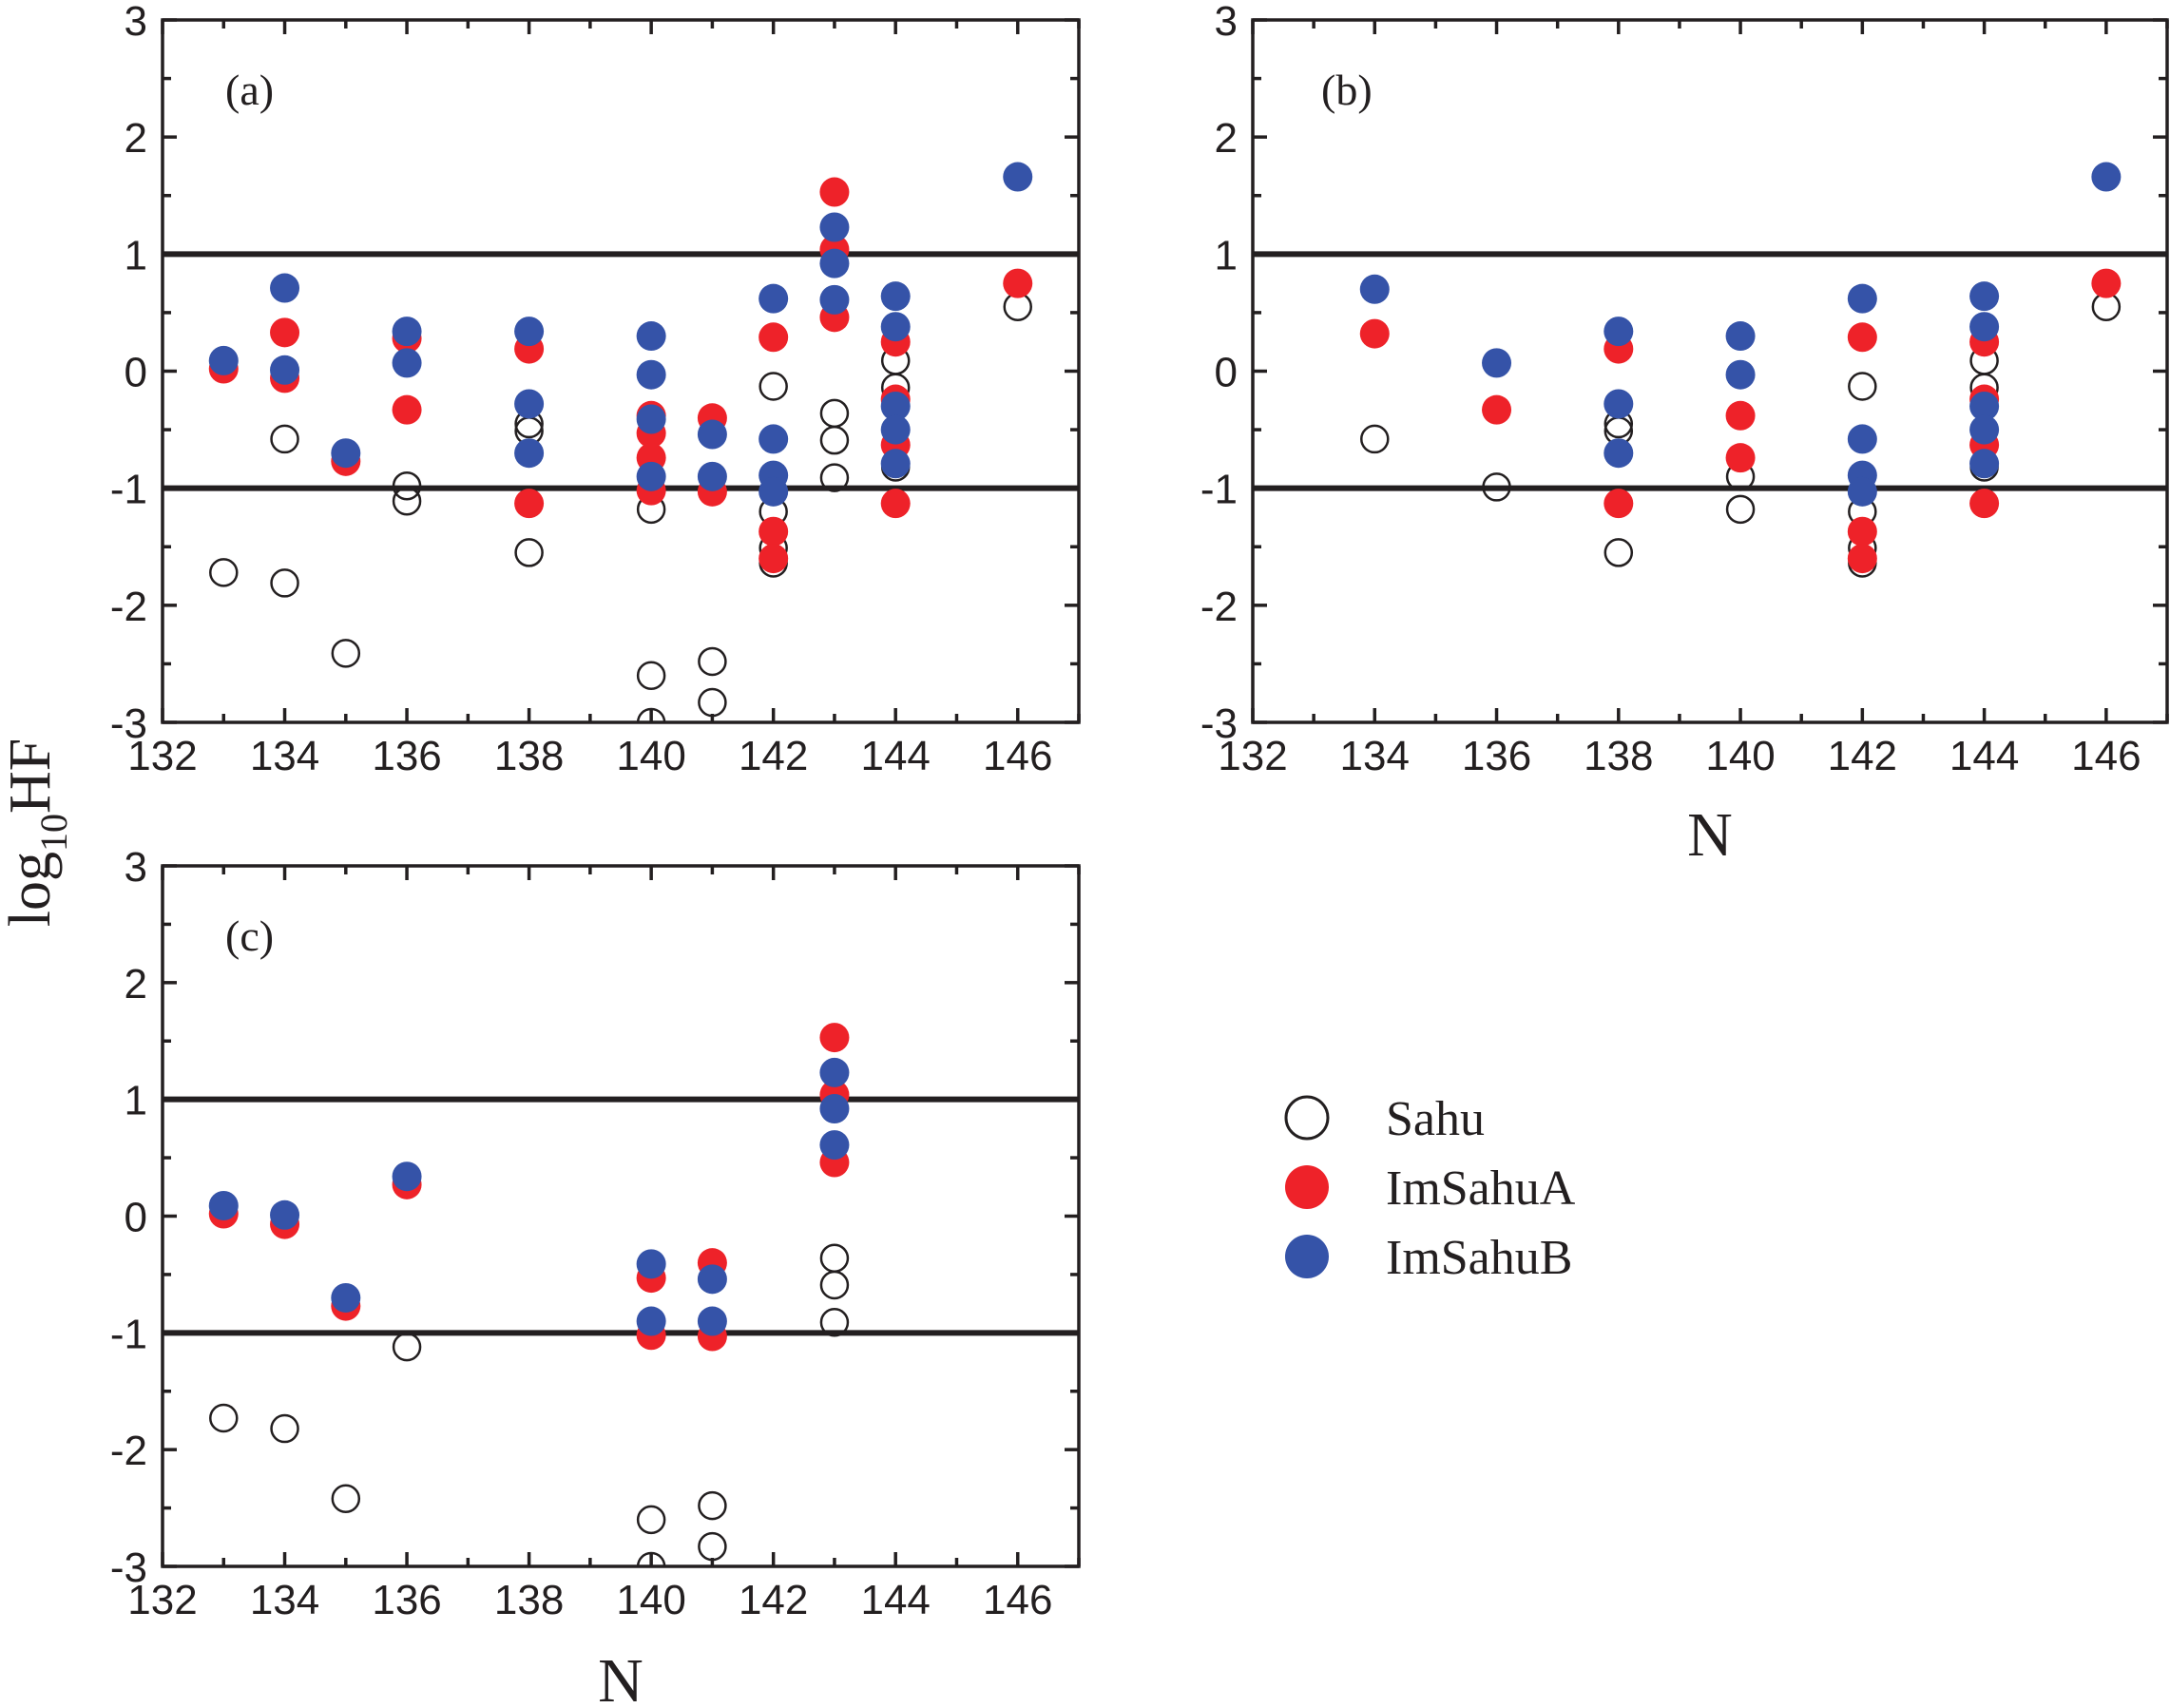  What do you see at coordinates (249, 936) in the screenshot?
I see `panel-label: (c)` at bounding box center [249, 936].